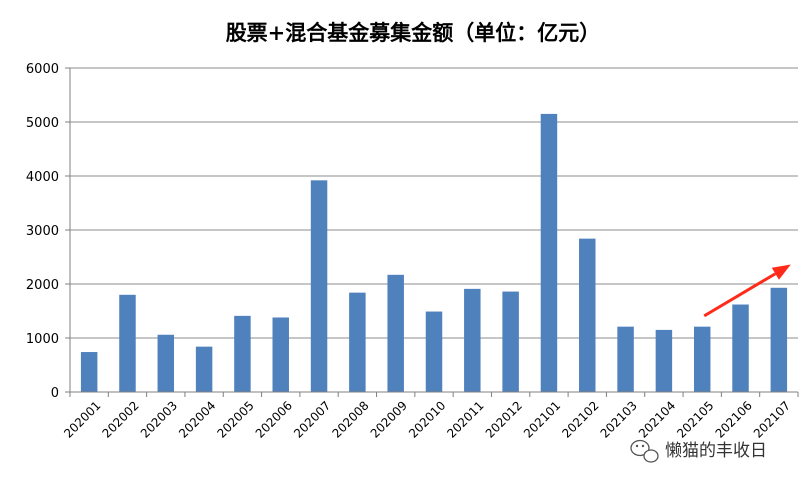 Image resolution: width=810 pixels, height=483 pixels. What do you see at coordinates (695, 419) in the screenshot?
I see `x-tick-label: 202105` at bounding box center [695, 419].